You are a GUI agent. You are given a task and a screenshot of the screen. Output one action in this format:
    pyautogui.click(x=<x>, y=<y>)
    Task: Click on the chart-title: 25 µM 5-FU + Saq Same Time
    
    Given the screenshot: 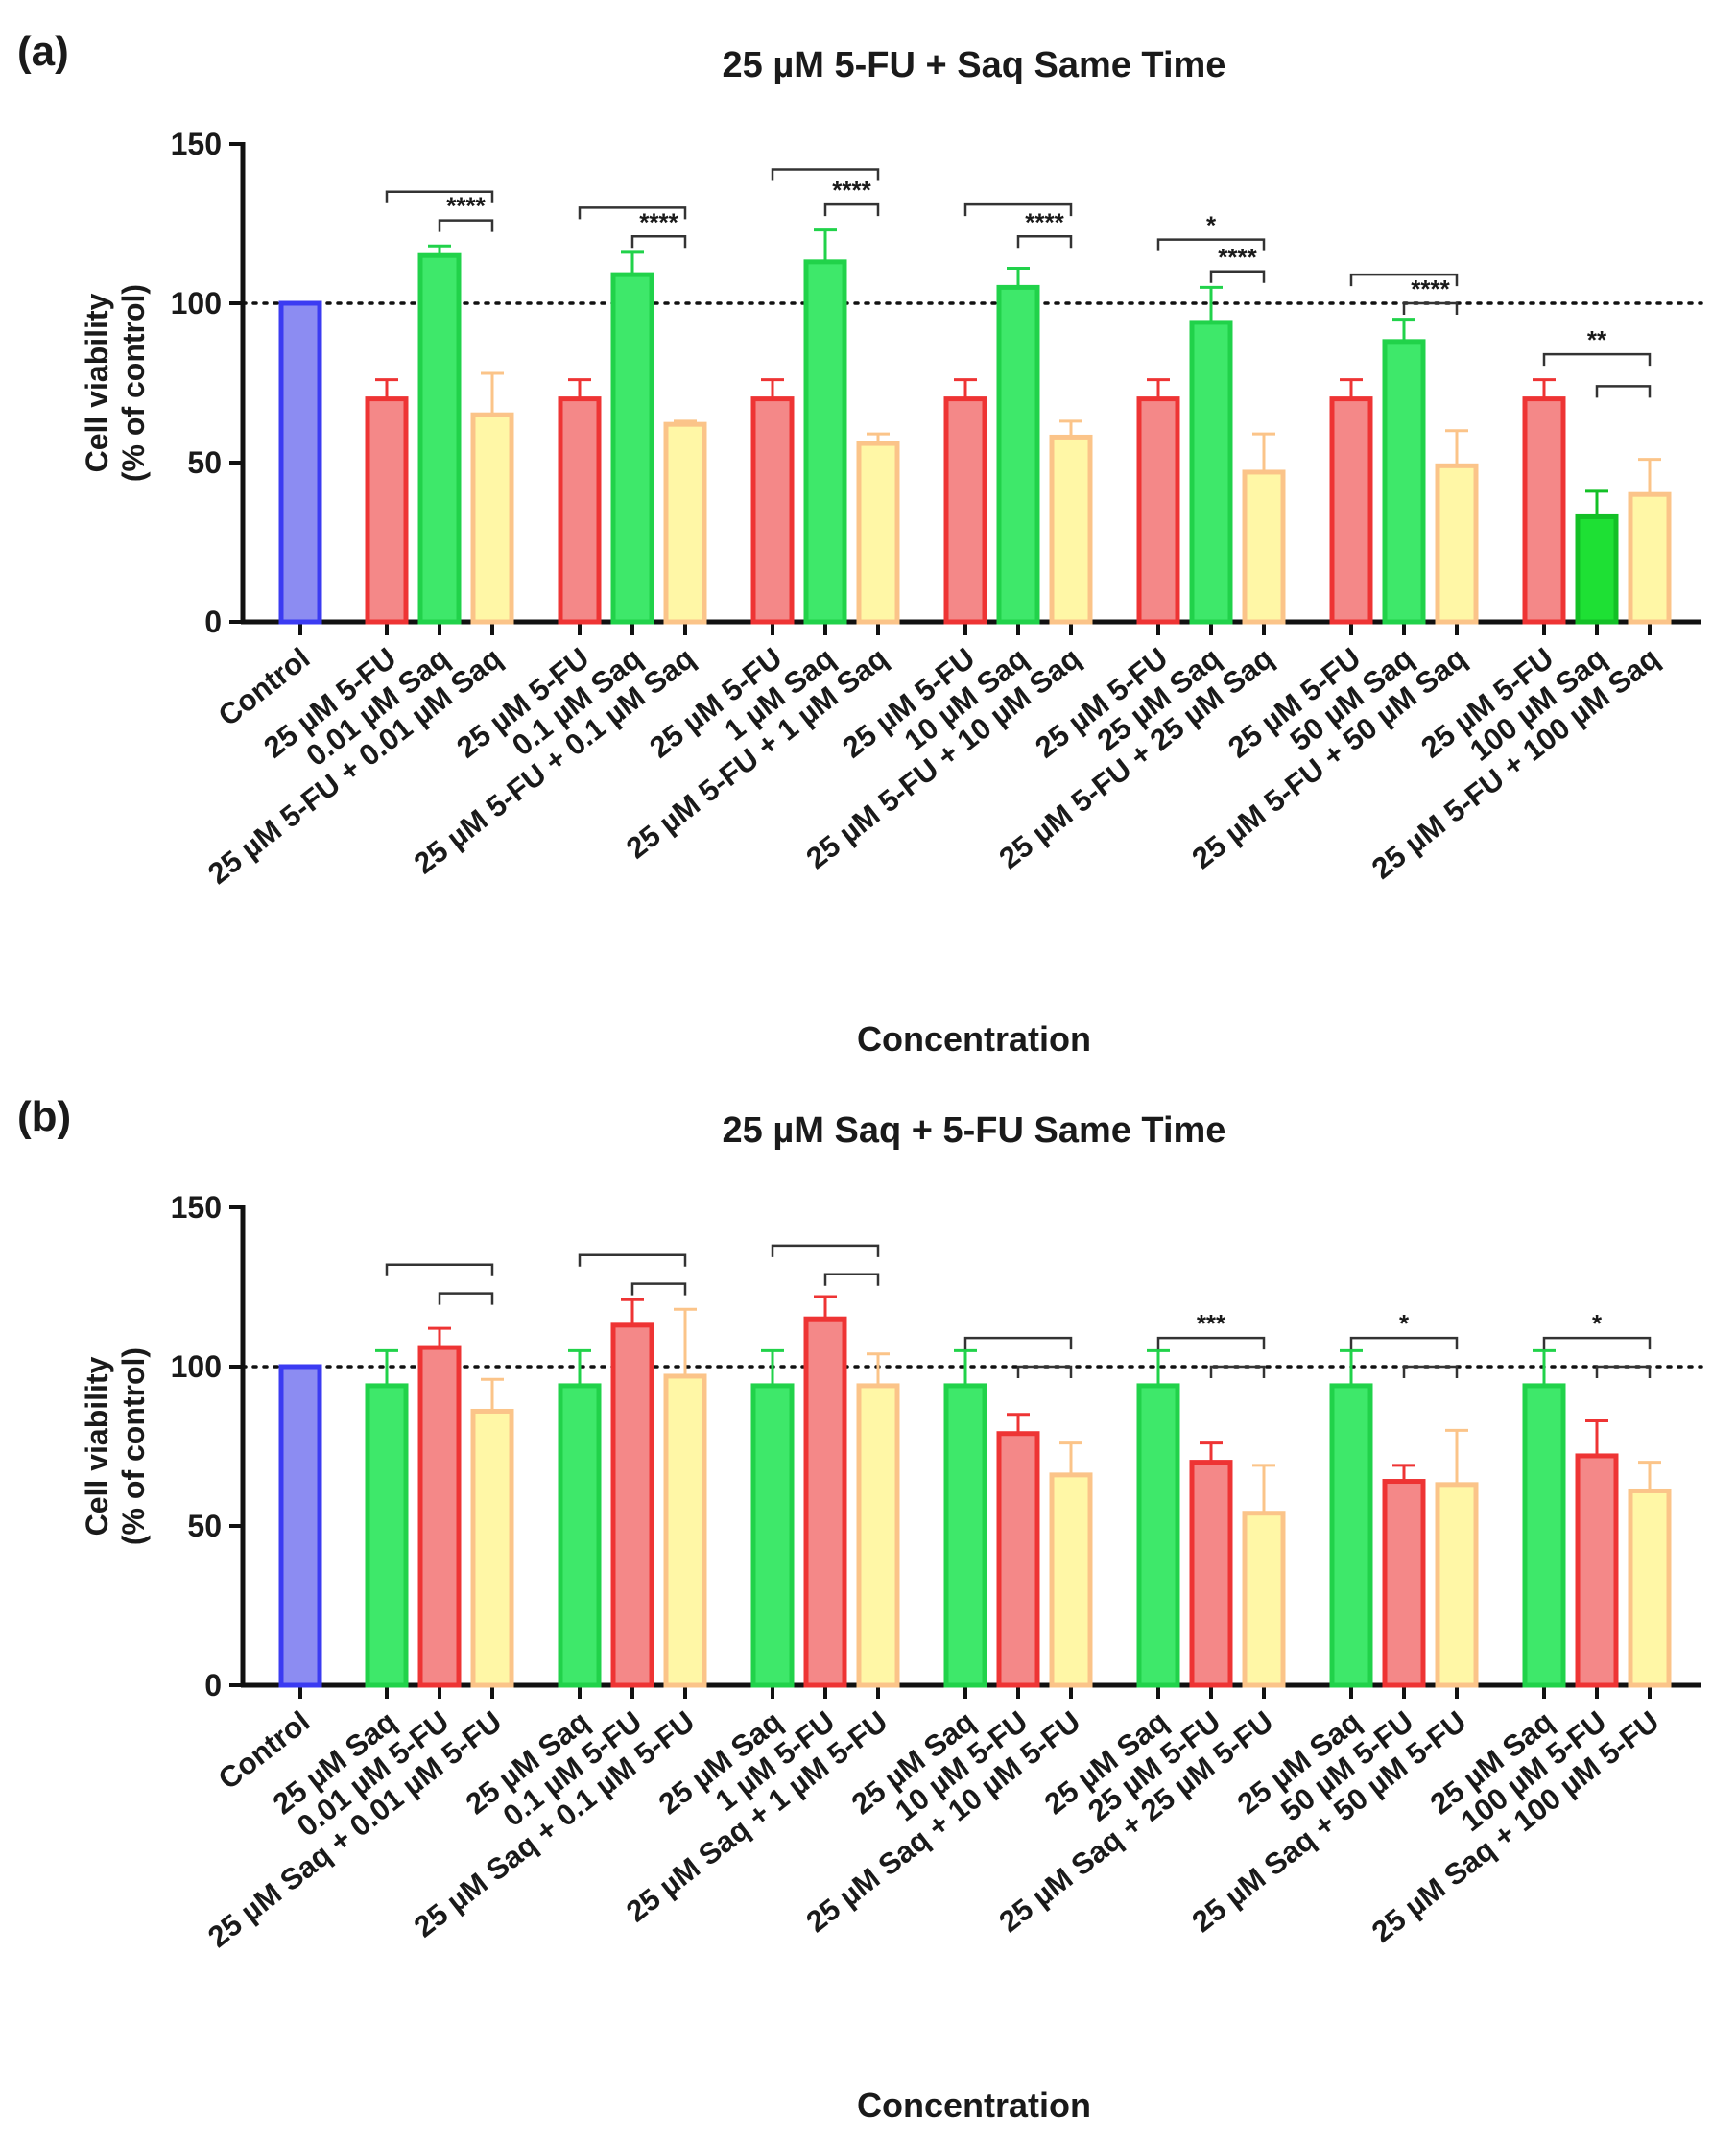 What is the action you would take?
    pyautogui.click(x=974, y=65)
    